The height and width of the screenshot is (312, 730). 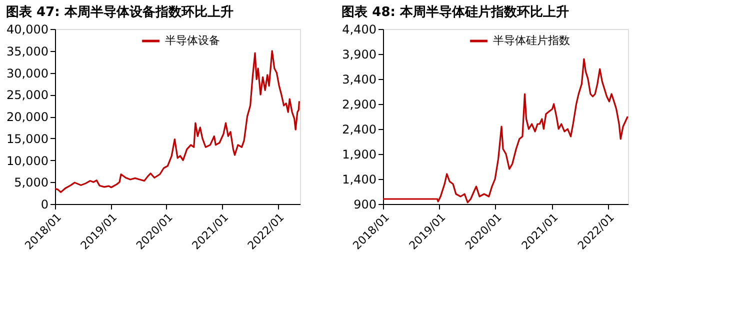 What do you see at coordinates (192, 40) in the screenshot?
I see `legend-label: 半导体设备` at bounding box center [192, 40].